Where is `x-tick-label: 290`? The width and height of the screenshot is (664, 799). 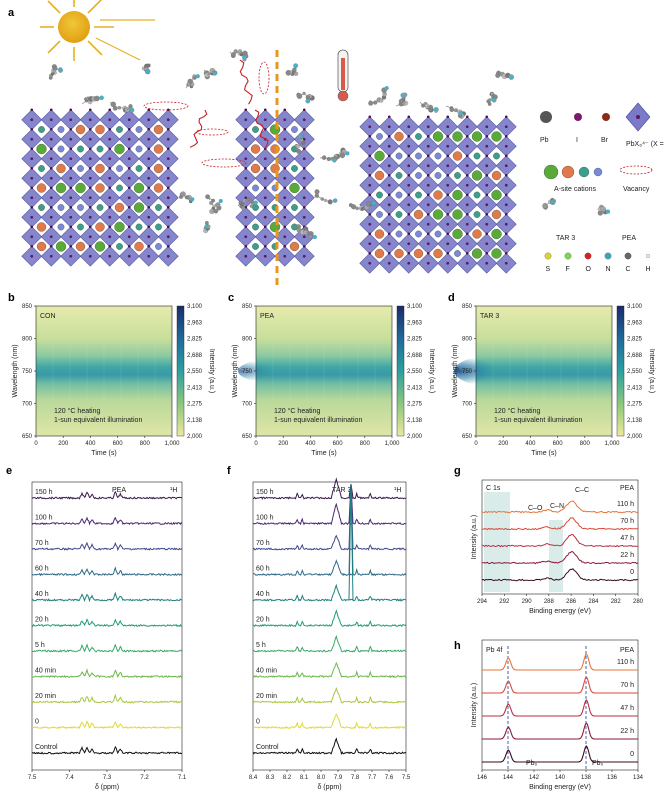
x-tick-label: 290 is located at coordinates (527, 602).